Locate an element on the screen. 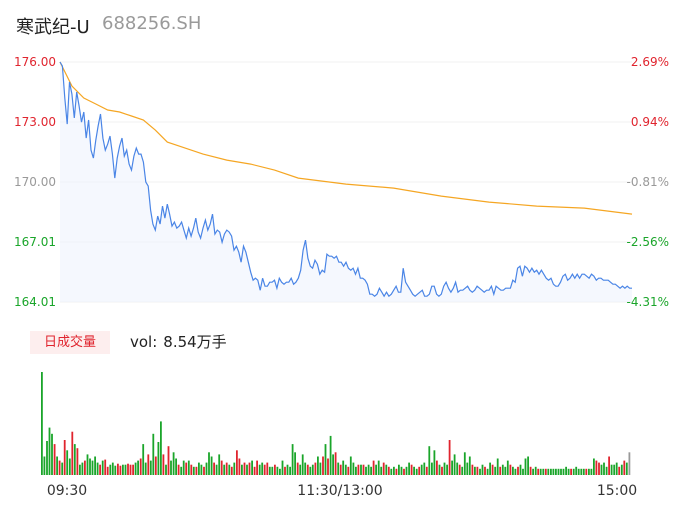 The image size is (686, 524). volume-label: vol: is located at coordinates (144, 342).